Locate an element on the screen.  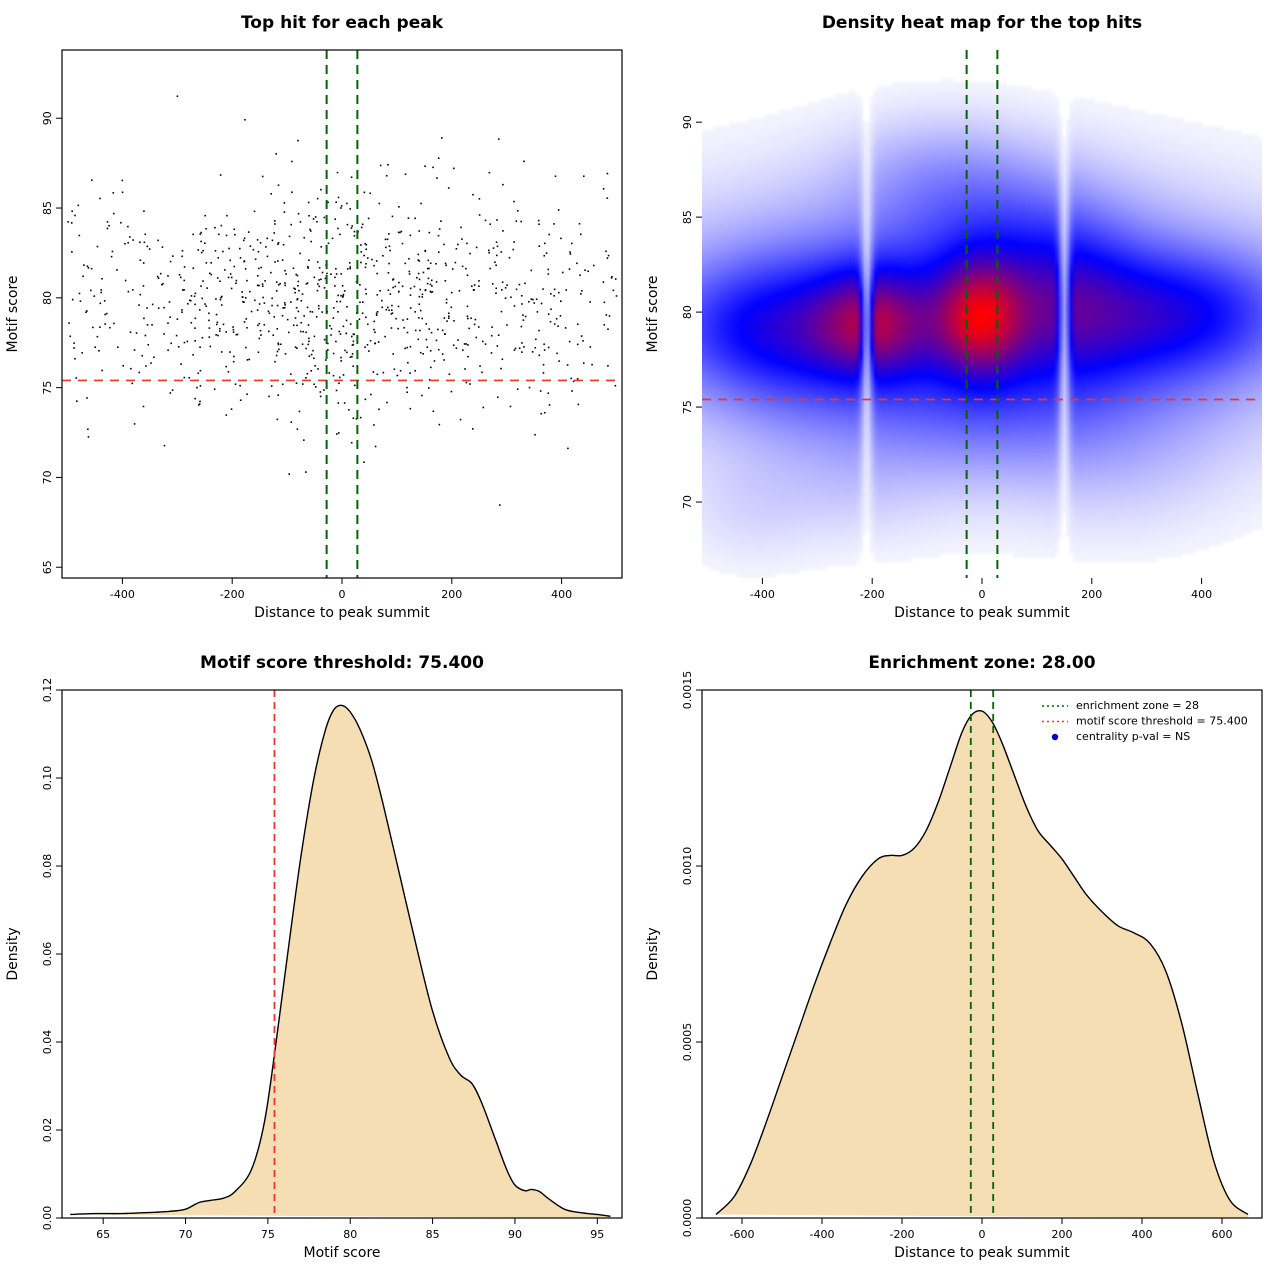
panel-title: Enrichment zone: 28.00 is located at coordinates (982, 663).